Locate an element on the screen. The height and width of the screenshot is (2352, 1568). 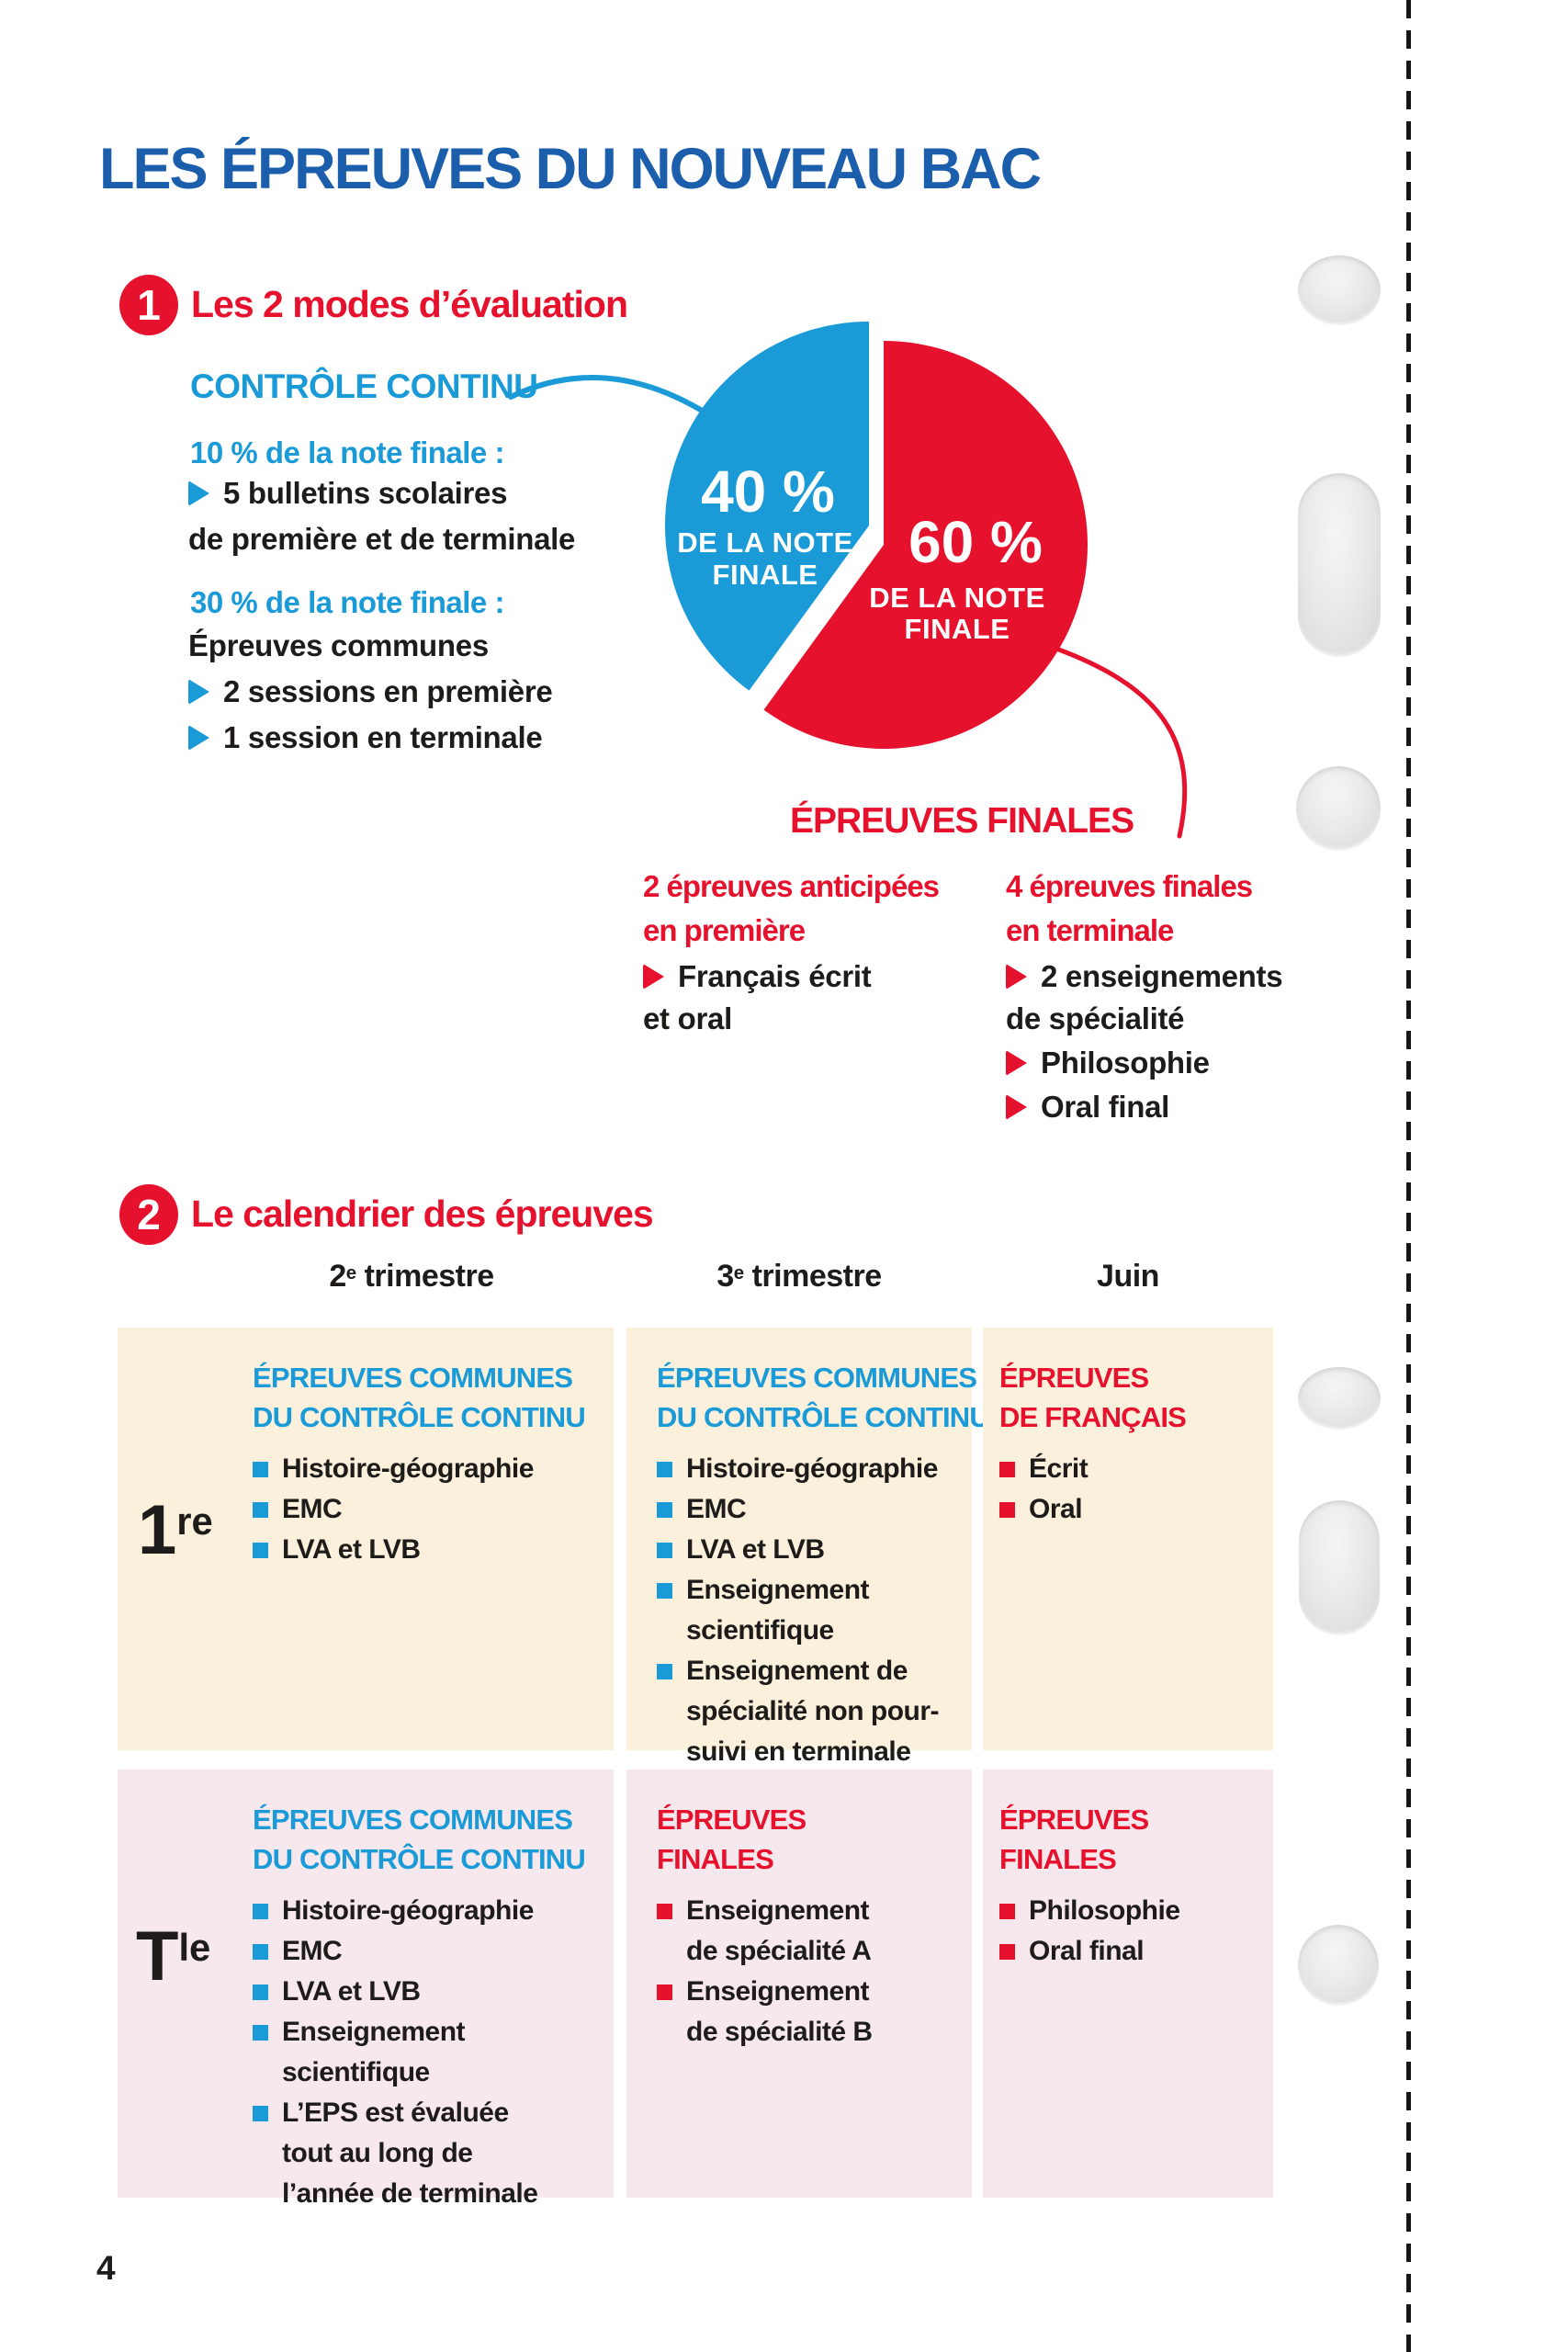
list-item: Oral is located at coordinates (1136, 1510).